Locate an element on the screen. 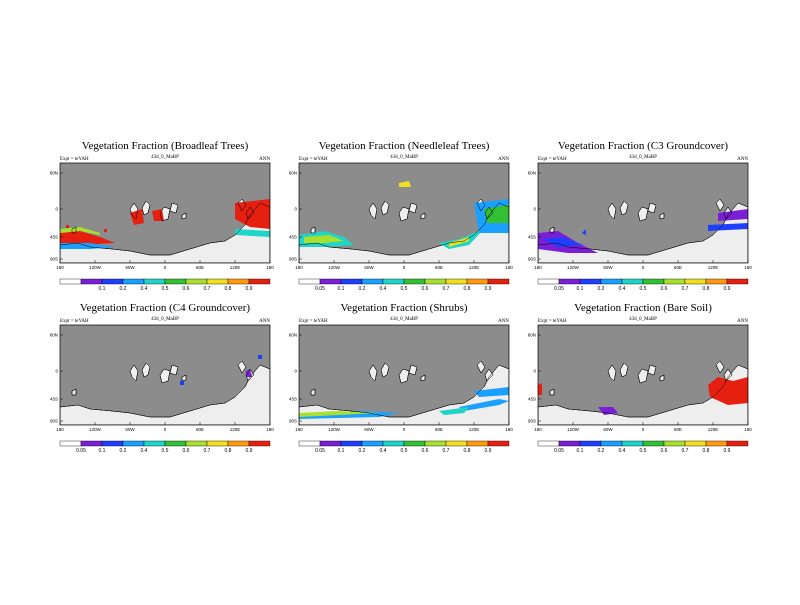 This screenshot has width=800, height=605. panel-title: Vegetation Fraction (Shrubs) is located at coordinates (403, 308).